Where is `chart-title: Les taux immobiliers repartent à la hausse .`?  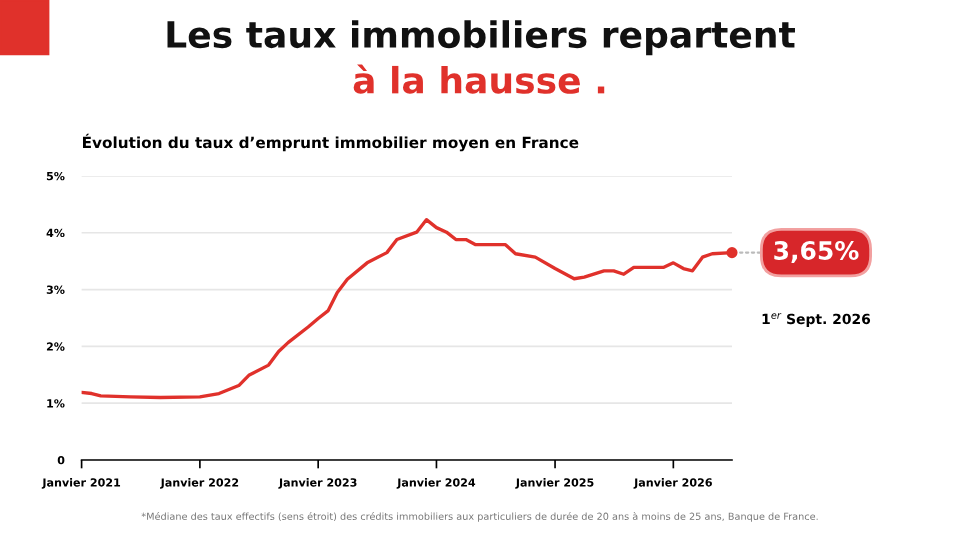
chart-title: Les taux immobiliers repartent à la hausse . is located at coordinates (481, 57).